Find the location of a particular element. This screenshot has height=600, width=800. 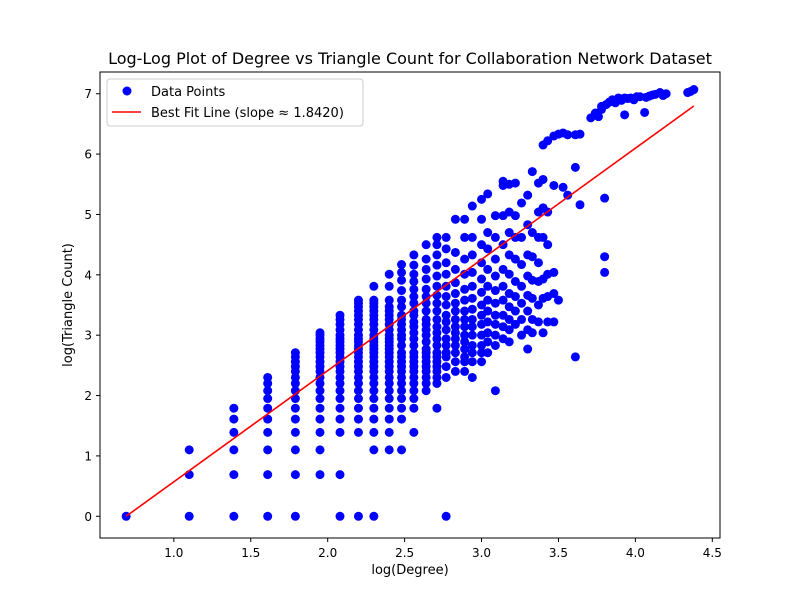

y-tick-label: 0 is located at coordinates (88, 517).